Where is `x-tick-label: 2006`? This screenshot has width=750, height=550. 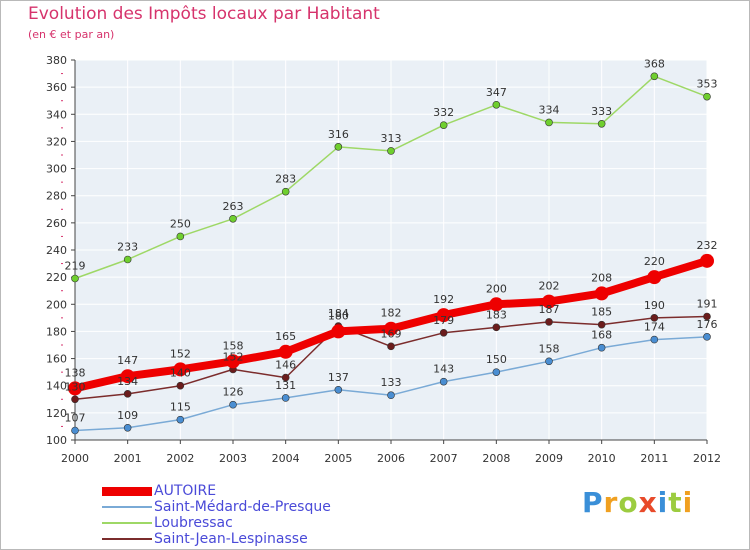
x-tick-label: 2006 is located at coordinates (391, 458).